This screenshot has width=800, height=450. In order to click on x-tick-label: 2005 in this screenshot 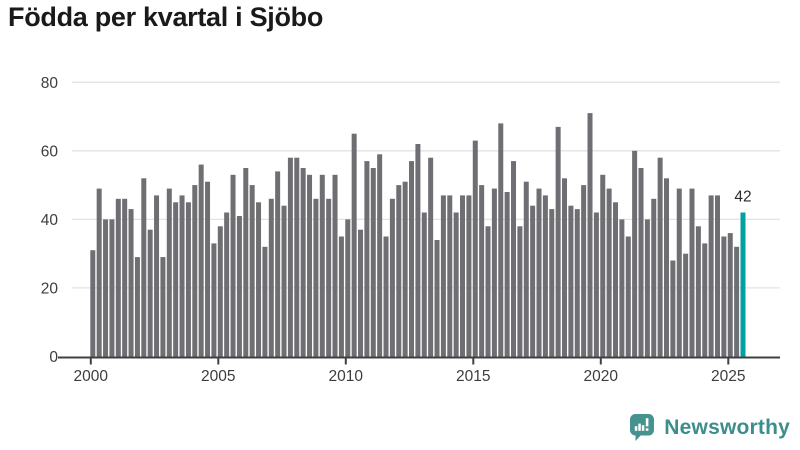, I will do `click(218, 376)`.